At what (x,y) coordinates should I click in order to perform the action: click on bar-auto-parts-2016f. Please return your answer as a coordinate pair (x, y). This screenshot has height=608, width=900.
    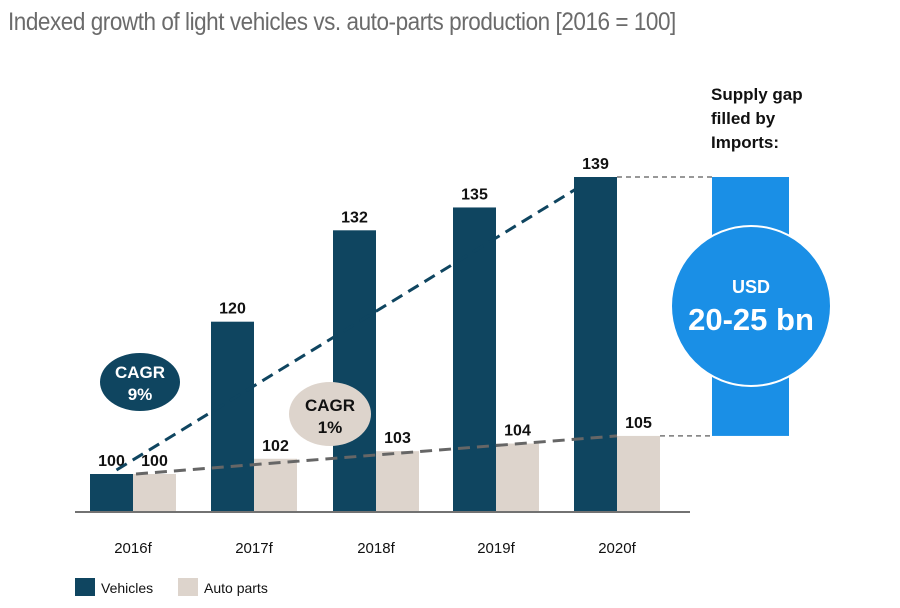
    Looking at the image, I should click on (154, 492).